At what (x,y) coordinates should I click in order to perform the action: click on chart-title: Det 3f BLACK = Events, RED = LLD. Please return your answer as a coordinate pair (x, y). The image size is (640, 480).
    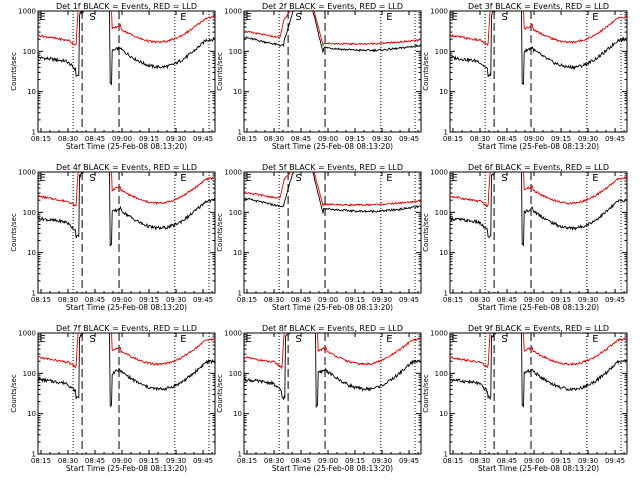
    Looking at the image, I should click on (538, 6).